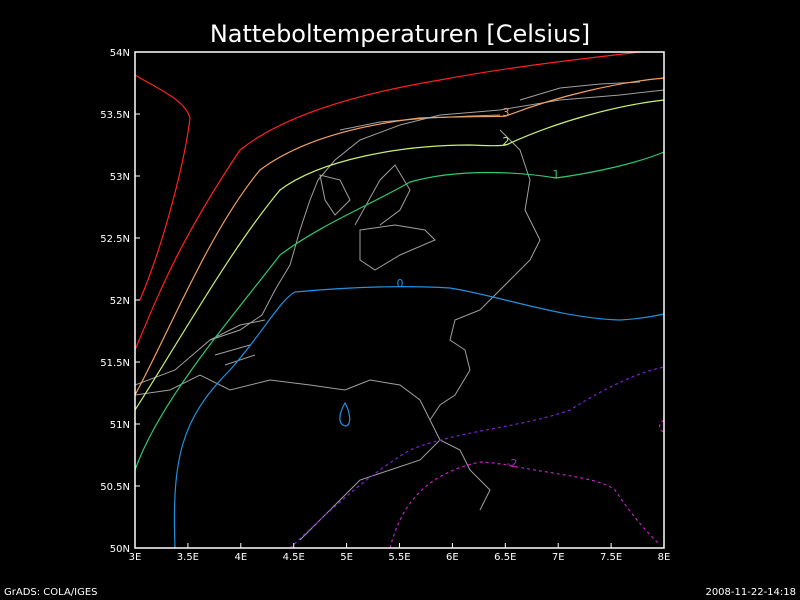 The height and width of the screenshot is (600, 800). I want to click on contour-label: 2, so click(506, 141).